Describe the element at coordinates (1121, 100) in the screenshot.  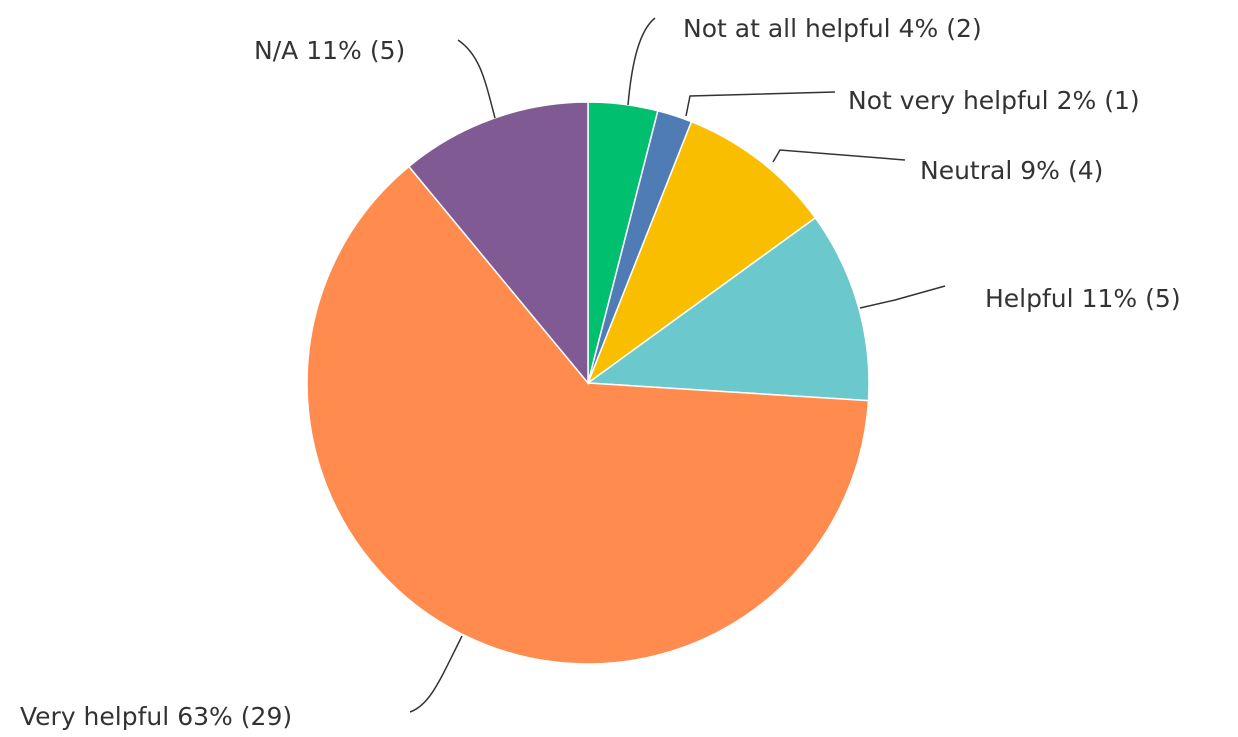
I see `count-label: (1)` at that location.